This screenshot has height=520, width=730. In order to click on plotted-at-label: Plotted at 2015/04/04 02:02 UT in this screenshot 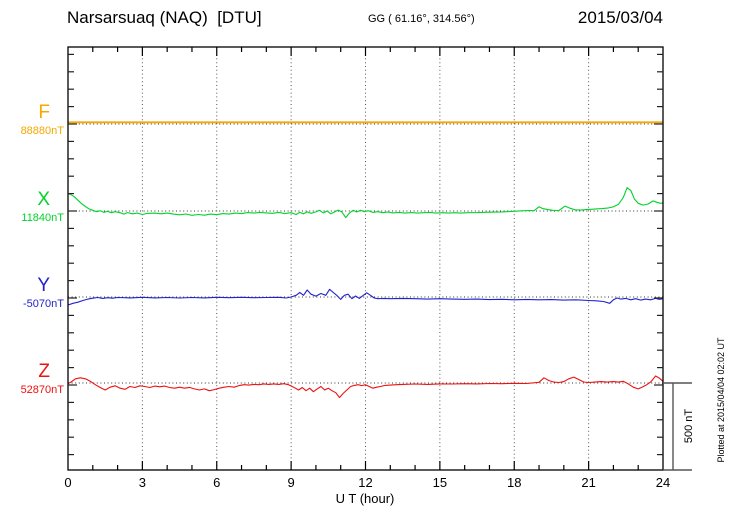, I will do `click(721, 400)`.